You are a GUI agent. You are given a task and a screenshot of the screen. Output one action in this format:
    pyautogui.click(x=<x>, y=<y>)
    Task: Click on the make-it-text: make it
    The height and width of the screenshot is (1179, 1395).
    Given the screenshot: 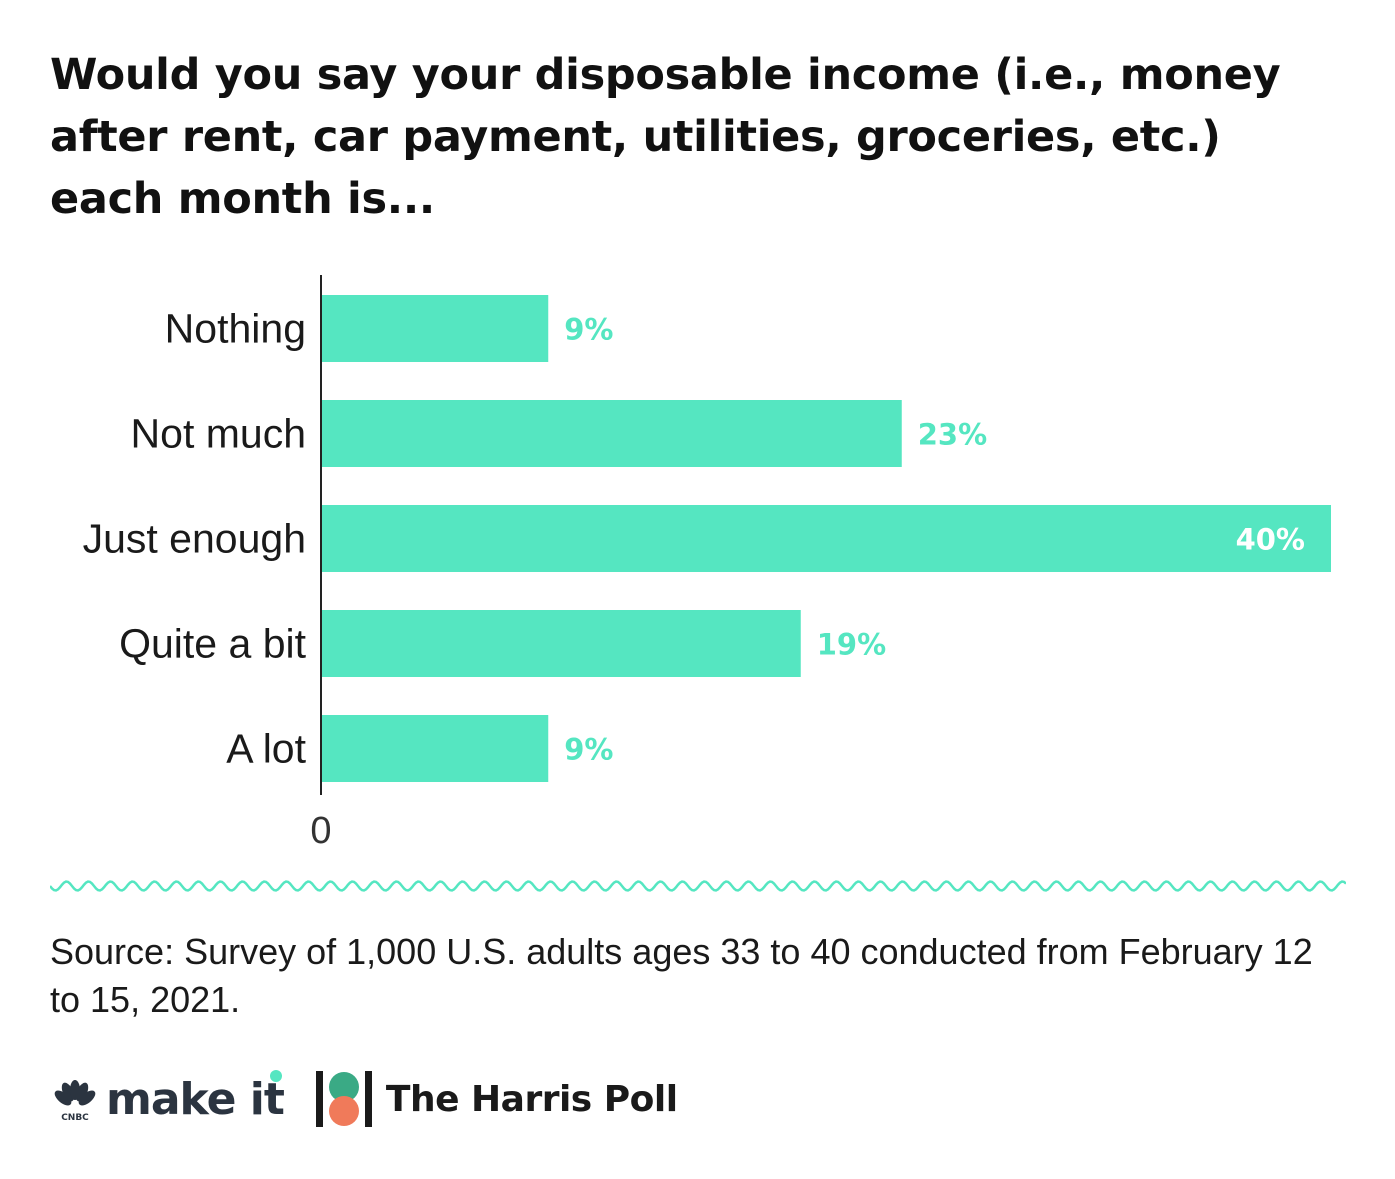 What is the action you would take?
    pyautogui.click(x=195, y=1099)
    